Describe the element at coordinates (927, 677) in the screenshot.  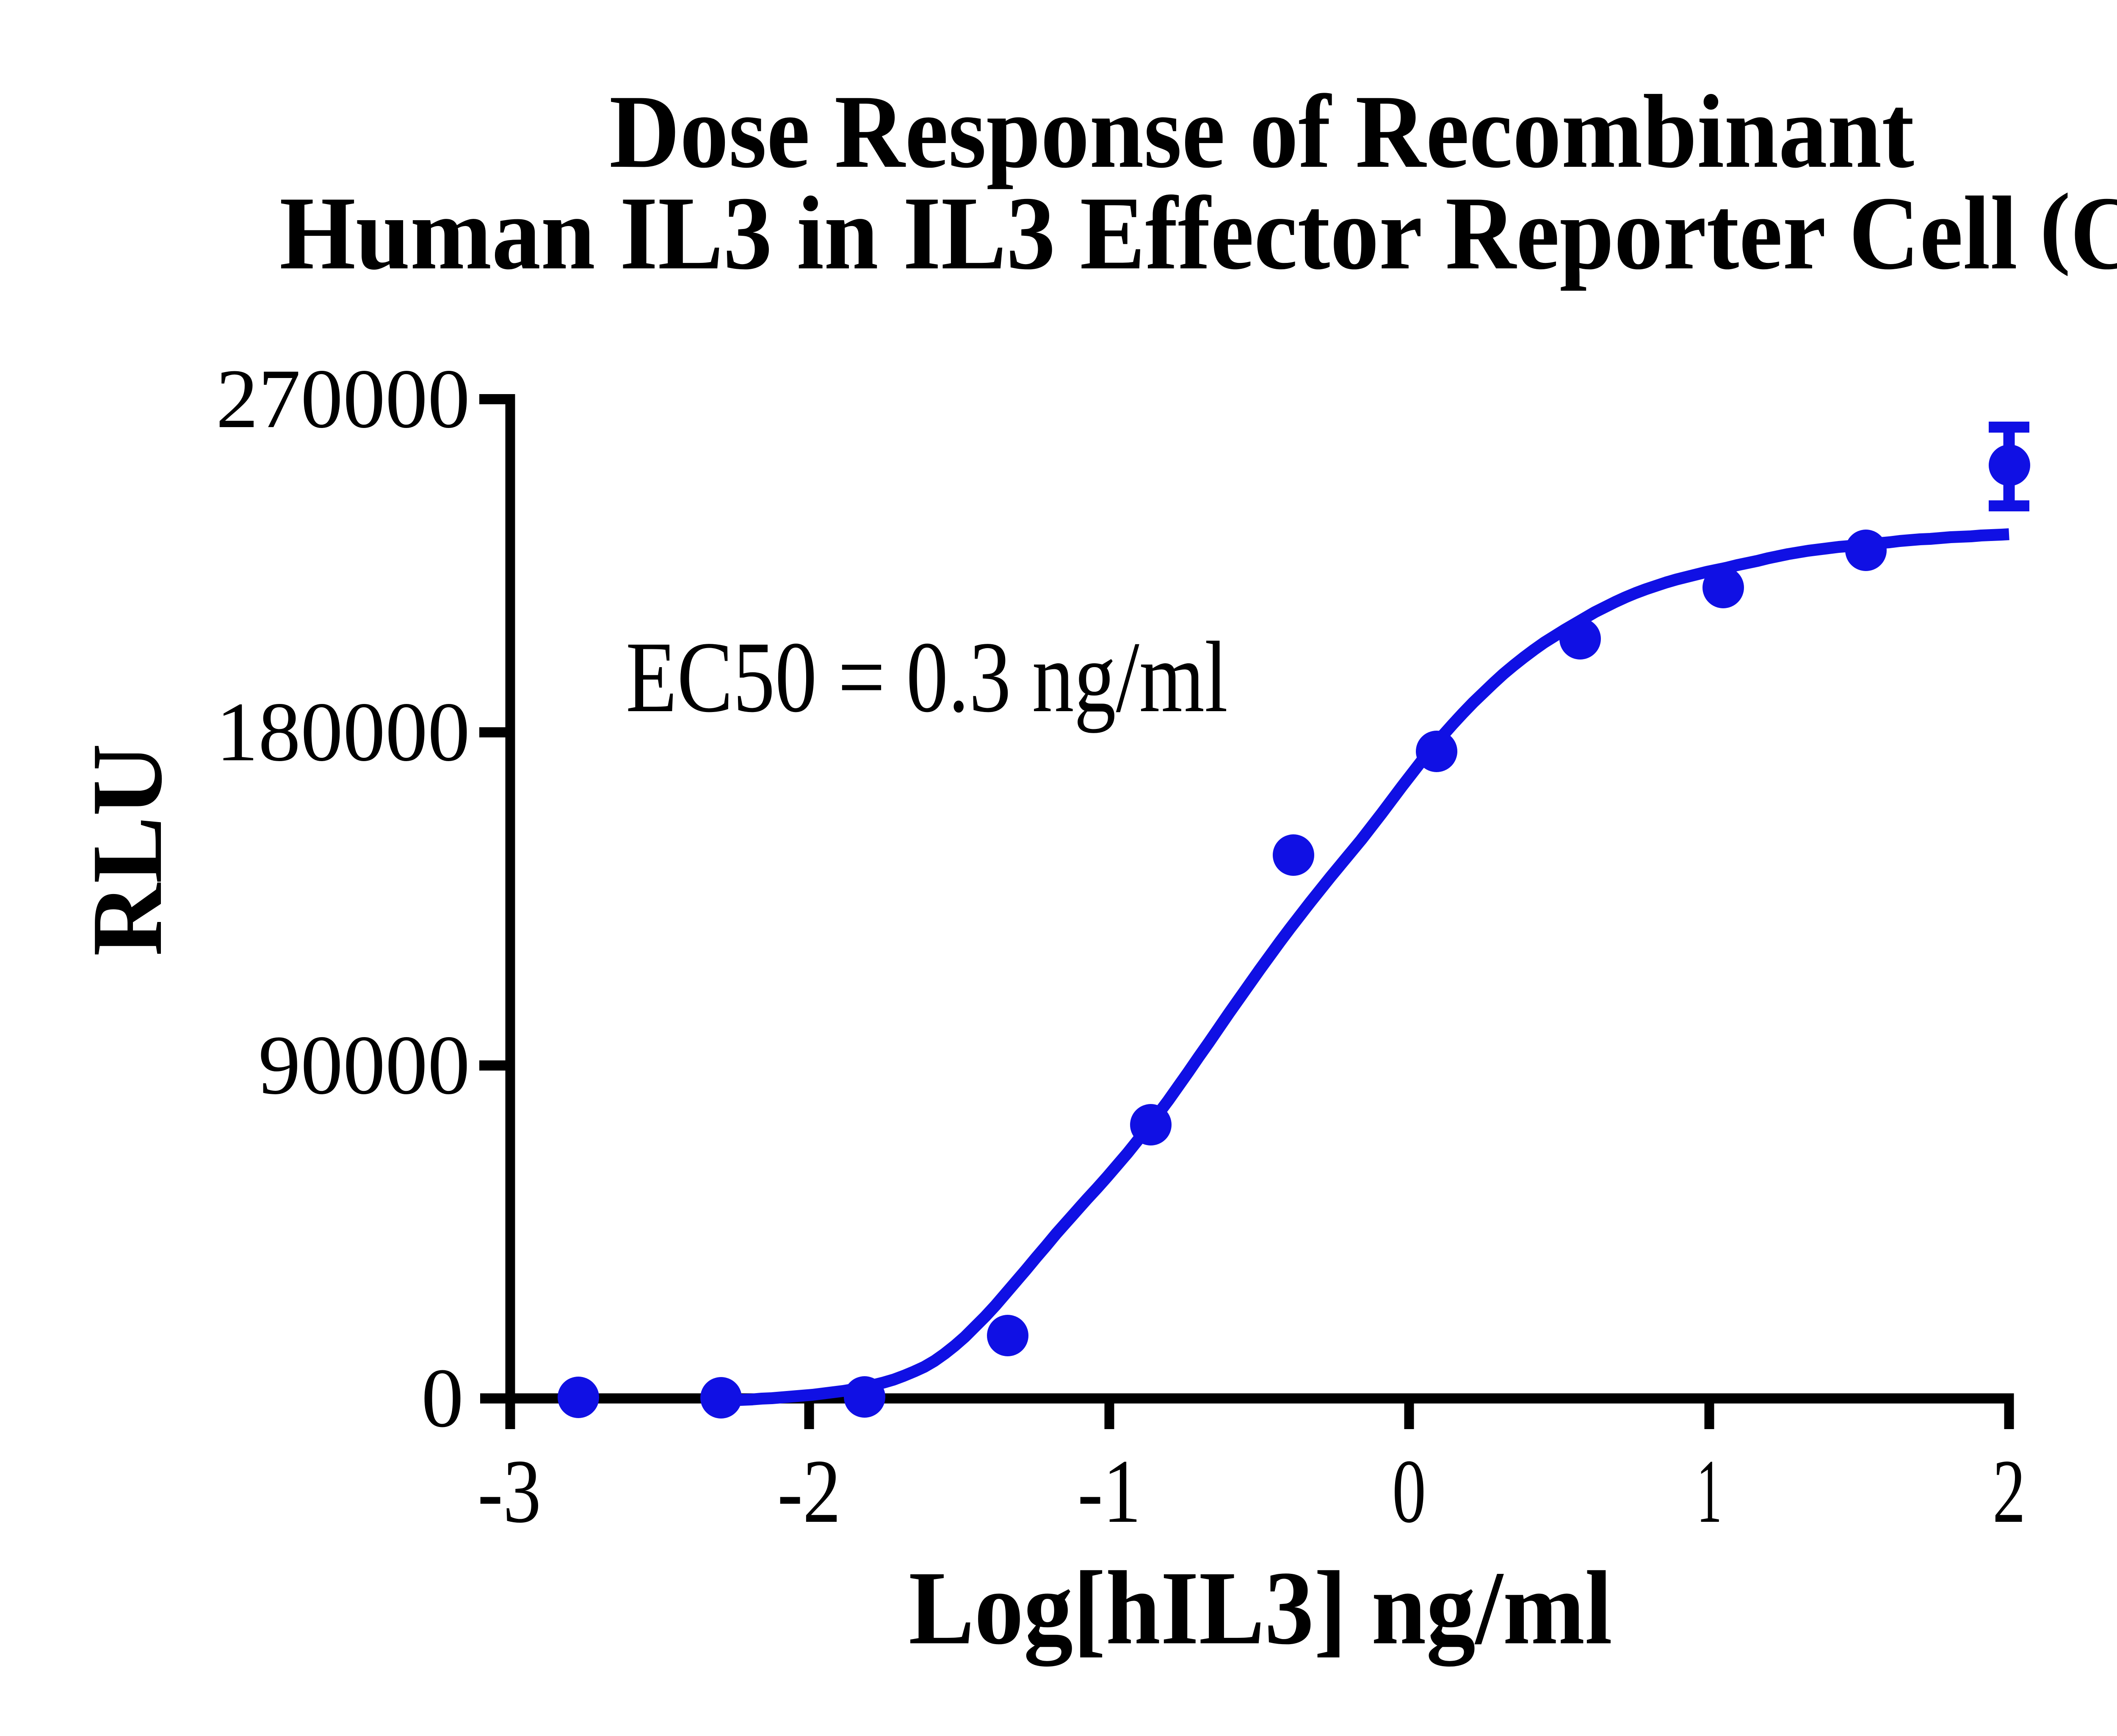
I see `svg-text: EC50 = 0.3 ng/ml` at that location.